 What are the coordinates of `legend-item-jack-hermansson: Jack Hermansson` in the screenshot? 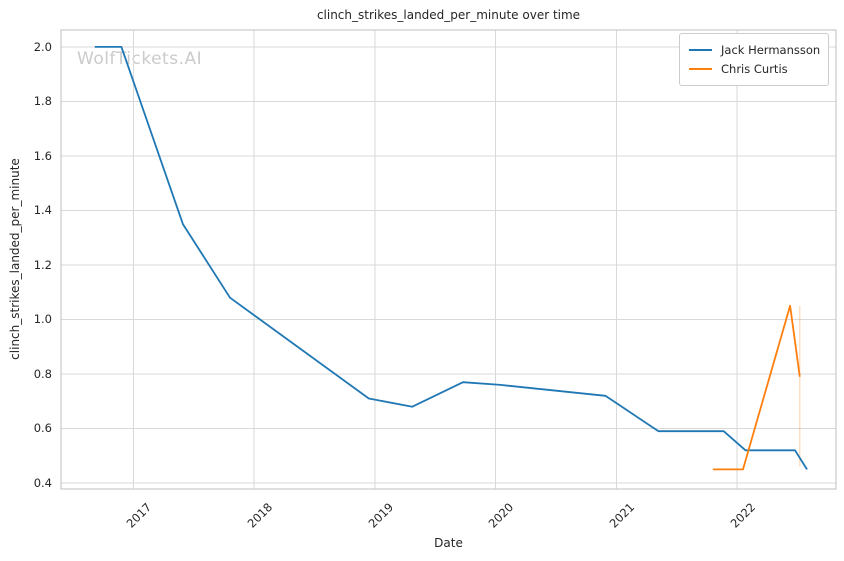 It's located at (755, 49).